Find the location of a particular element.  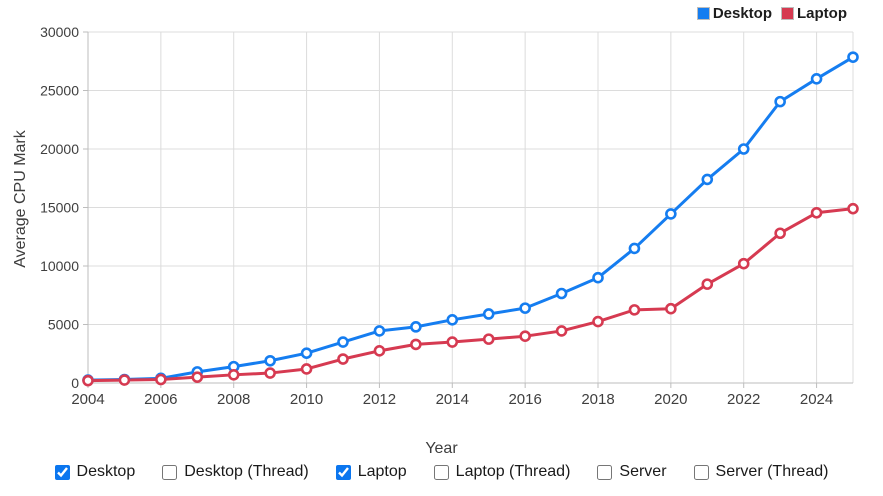

data-point-laptop-2013 is located at coordinates (416, 344).